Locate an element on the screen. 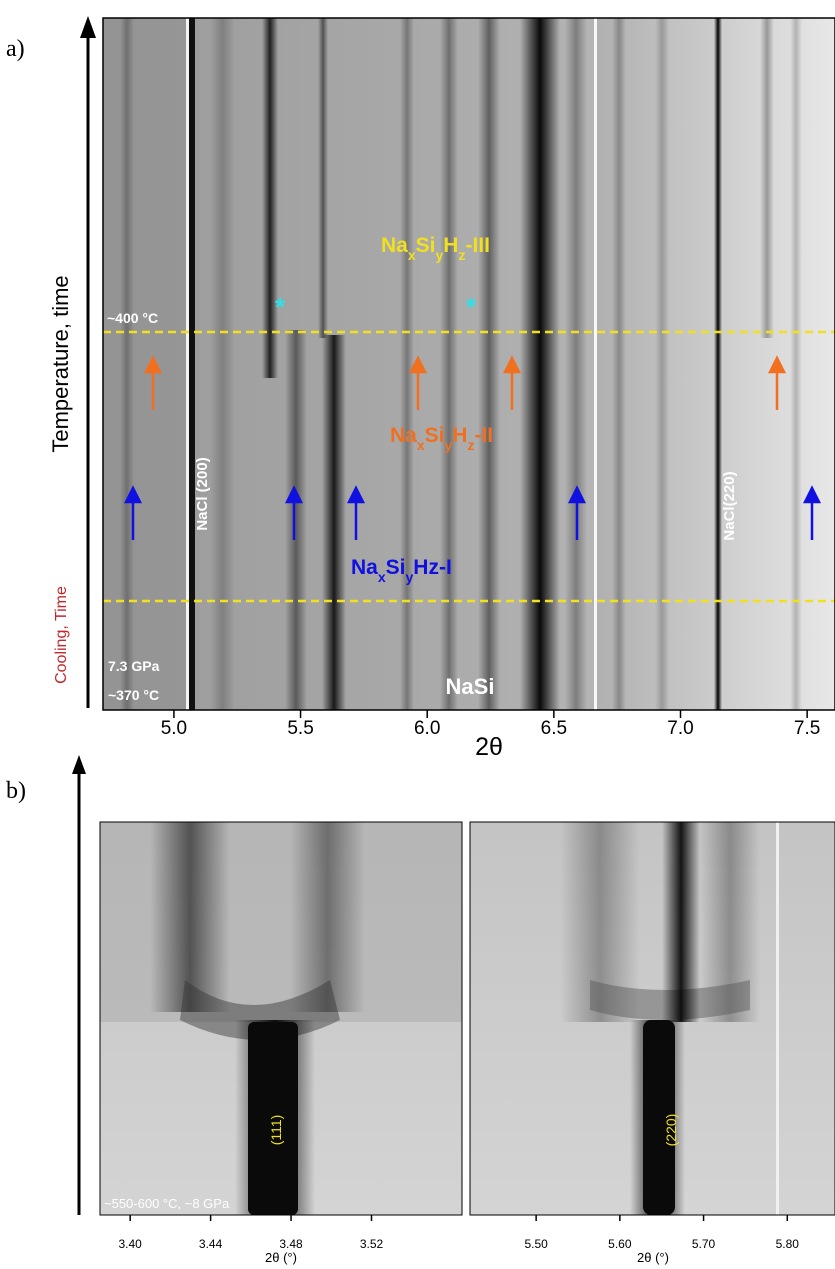  x-tick-label: 6.5 is located at coordinates (554, 728).